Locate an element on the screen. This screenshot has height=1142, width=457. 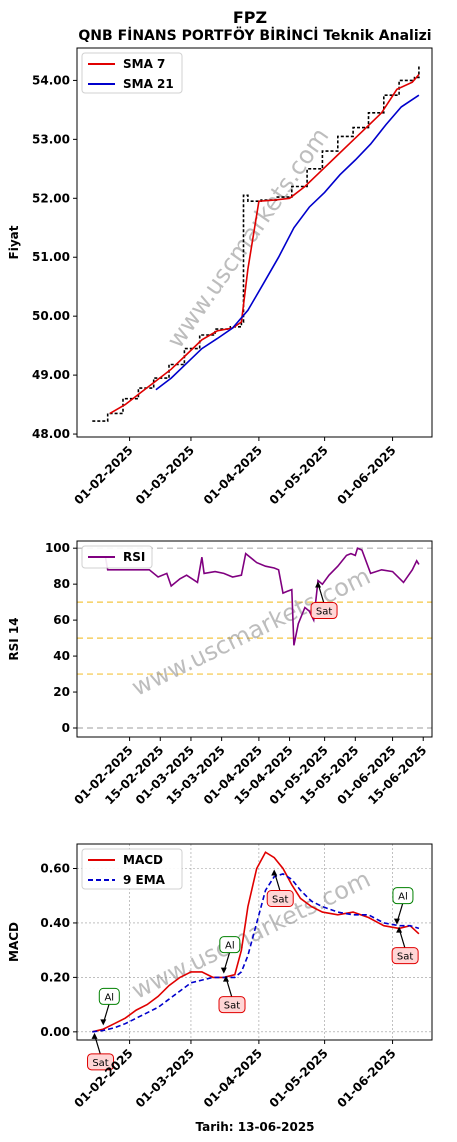
y-tick-label: 0 is located at coordinates (66, 728).